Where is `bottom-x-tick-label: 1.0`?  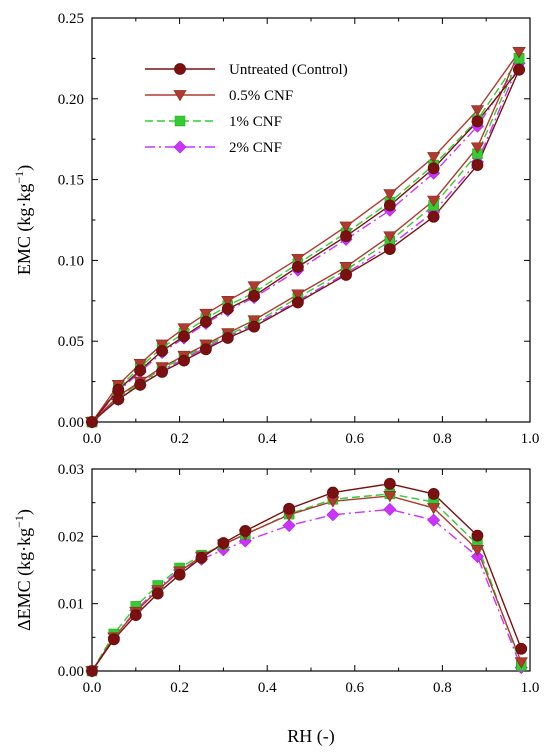
bottom-x-tick-label: 1.0 is located at coordinates (530, 688).